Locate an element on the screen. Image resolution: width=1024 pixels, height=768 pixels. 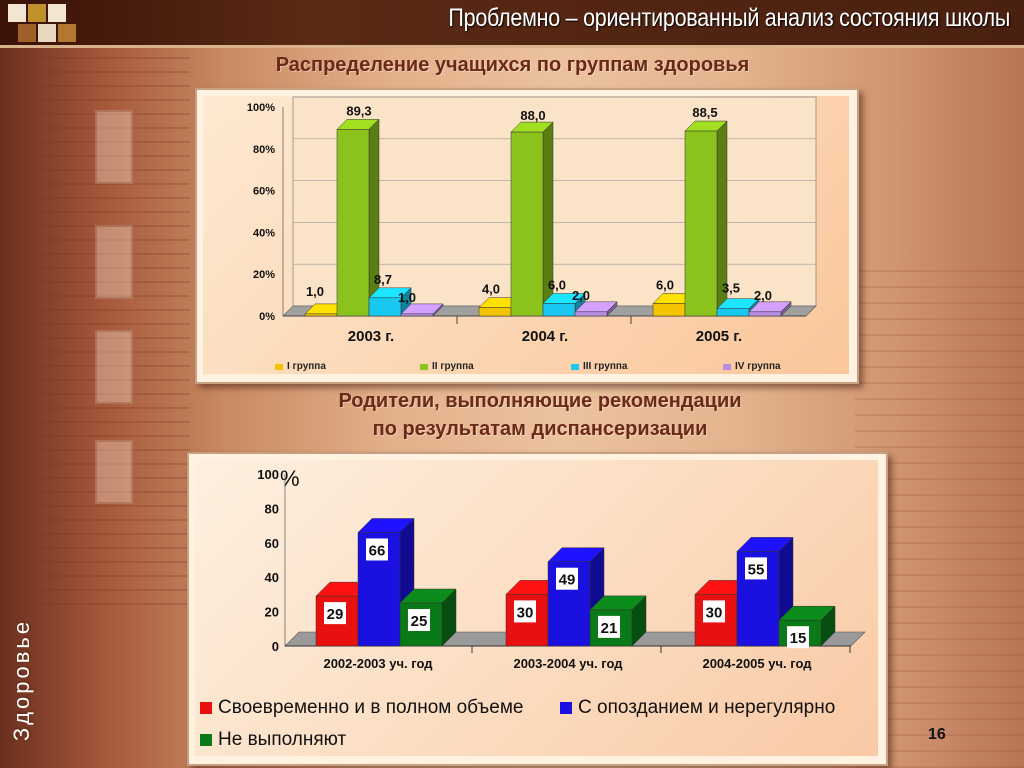
title-bar is located at coordinates (512, 22).